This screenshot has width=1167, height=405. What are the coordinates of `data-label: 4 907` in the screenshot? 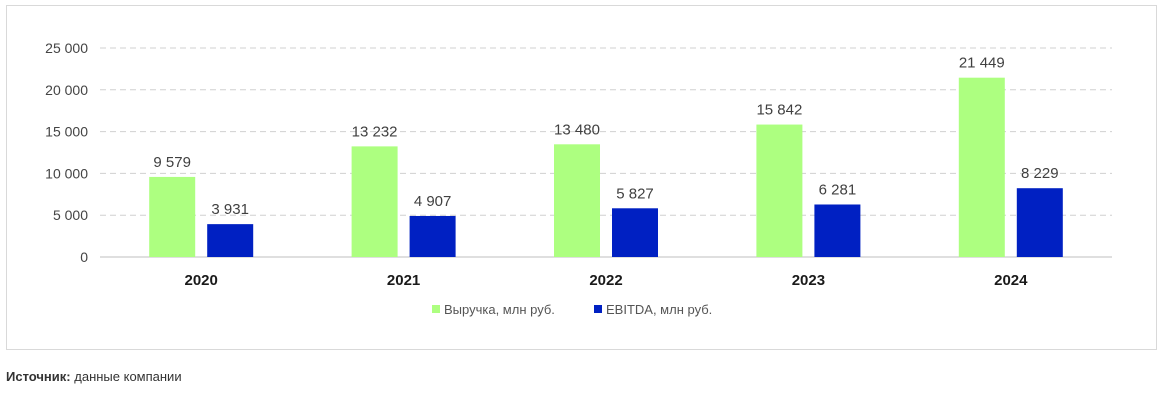 It's located at (433, 201).